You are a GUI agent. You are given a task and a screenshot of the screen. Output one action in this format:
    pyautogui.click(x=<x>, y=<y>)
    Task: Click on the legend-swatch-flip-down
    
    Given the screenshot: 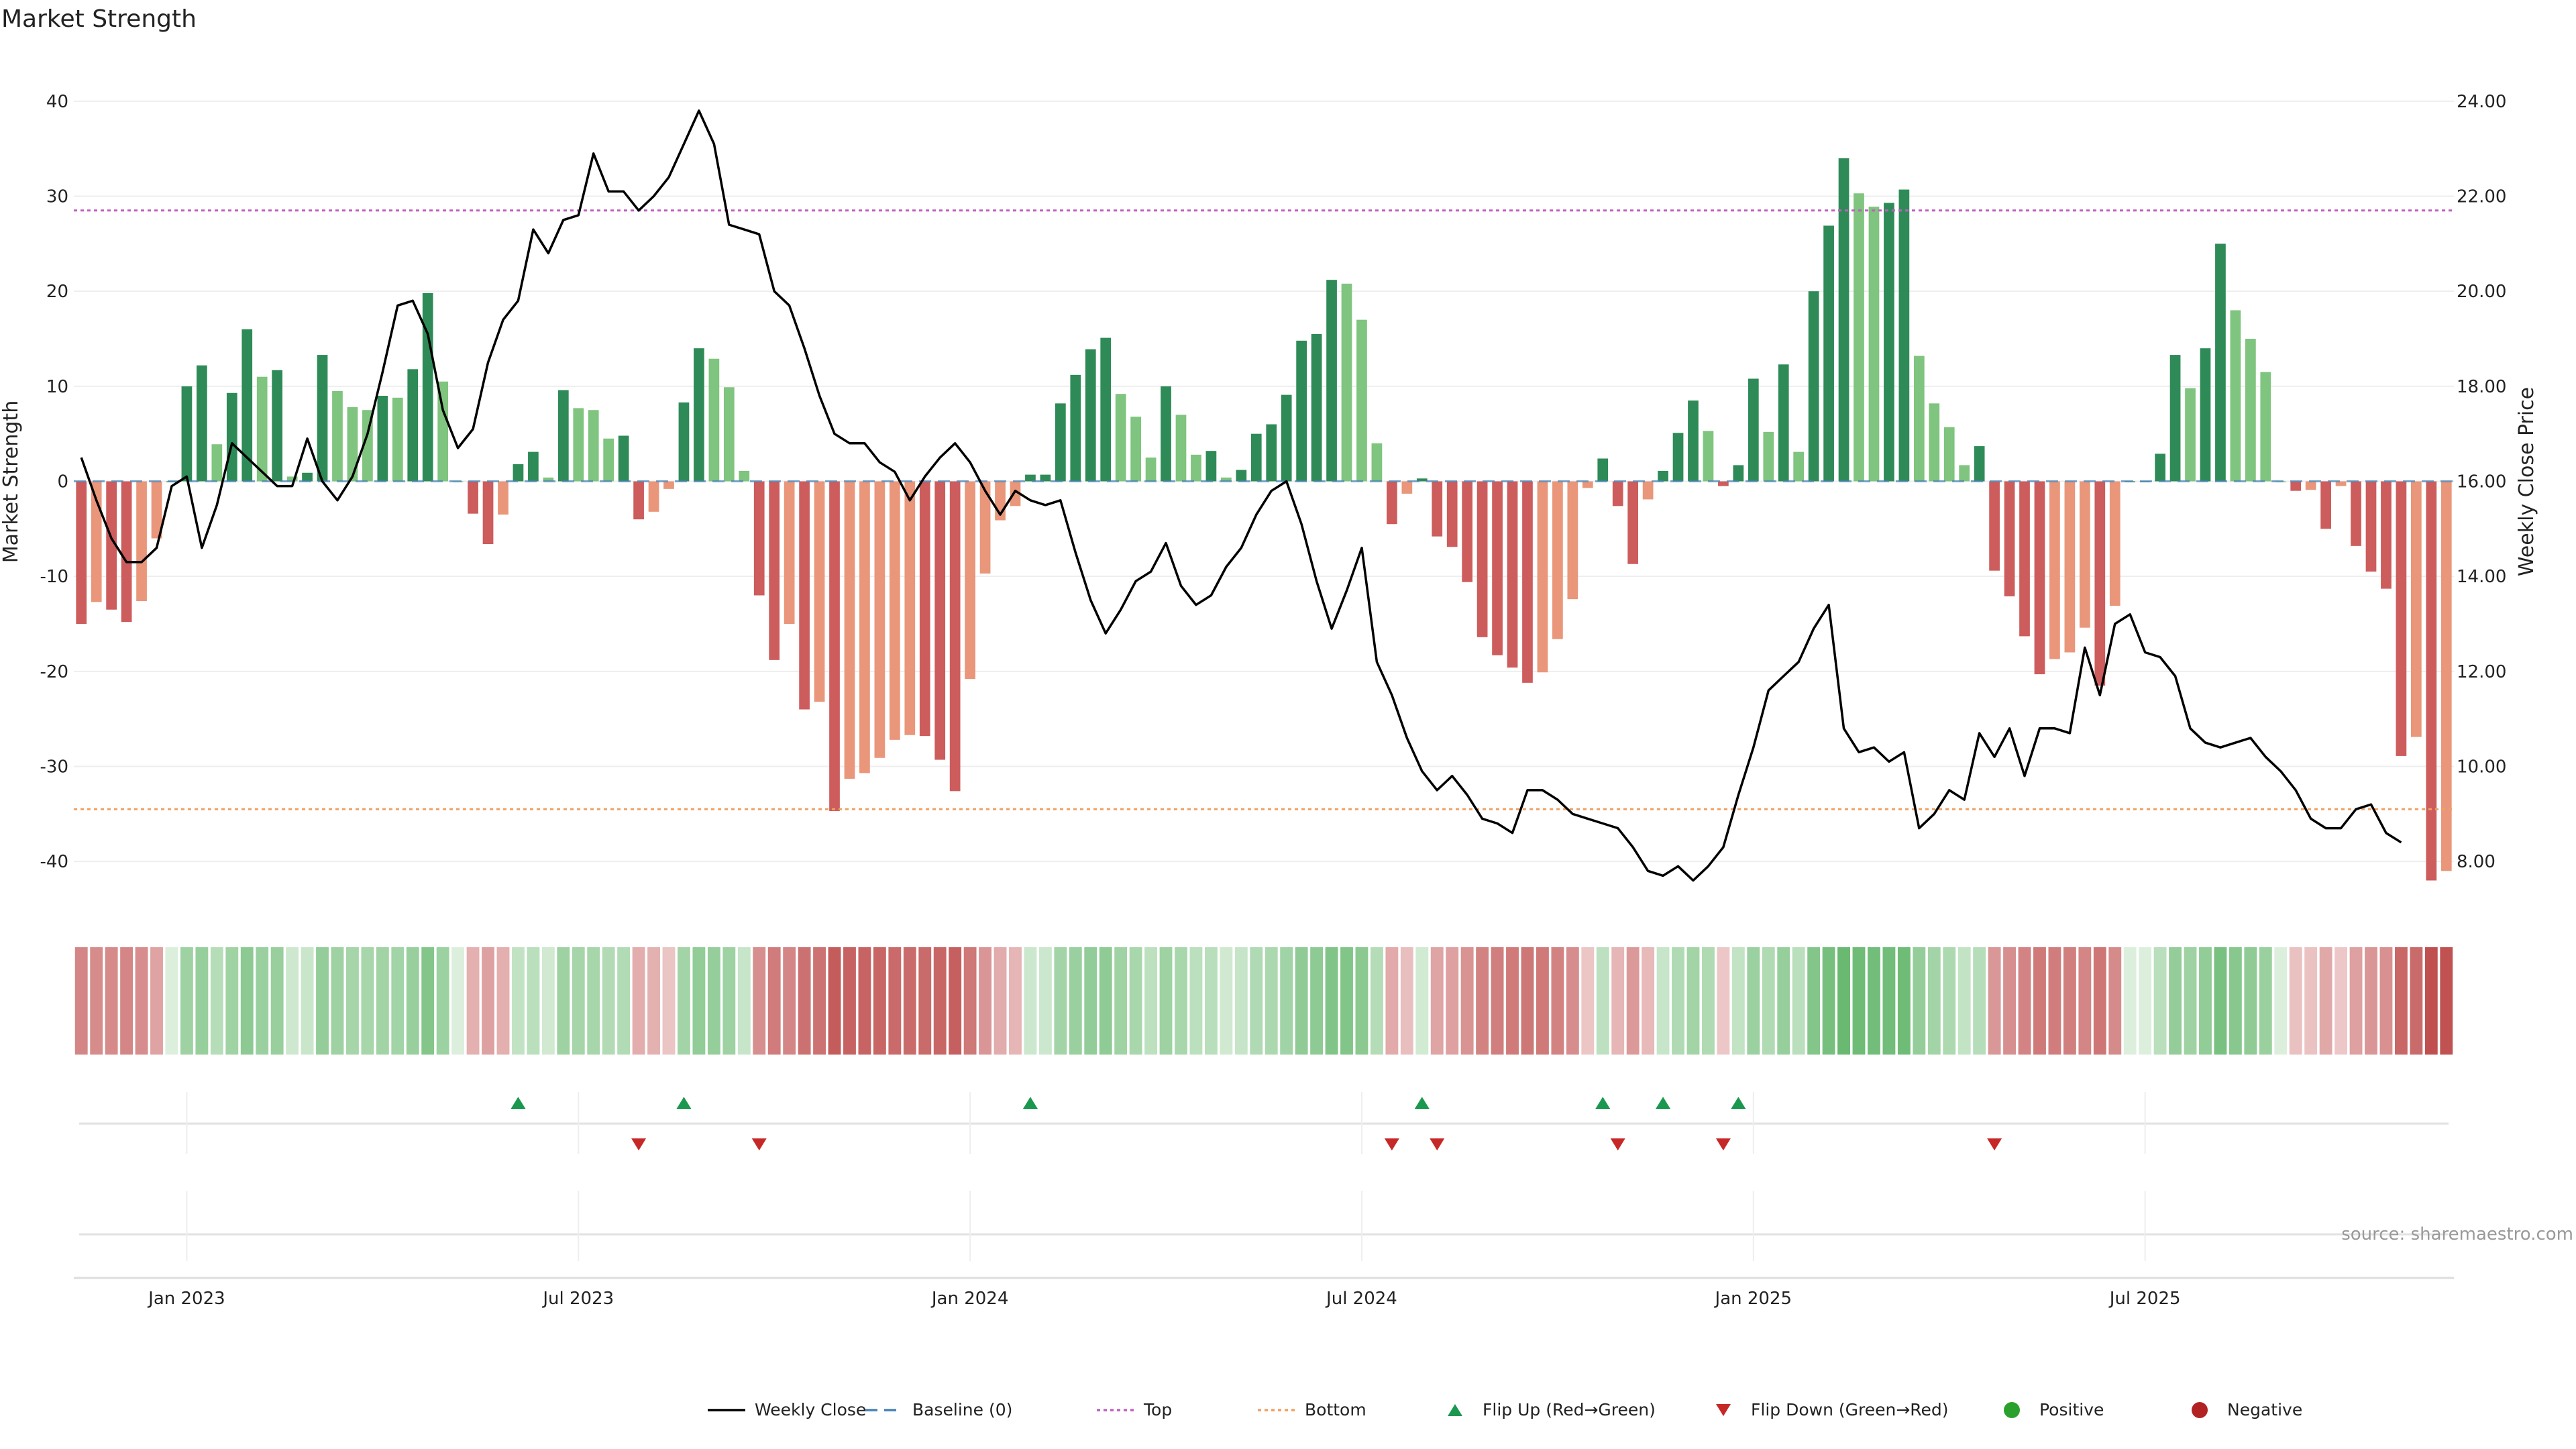 What is the action you would take?
    pyautogui.click(x=1723, y=1410)
    